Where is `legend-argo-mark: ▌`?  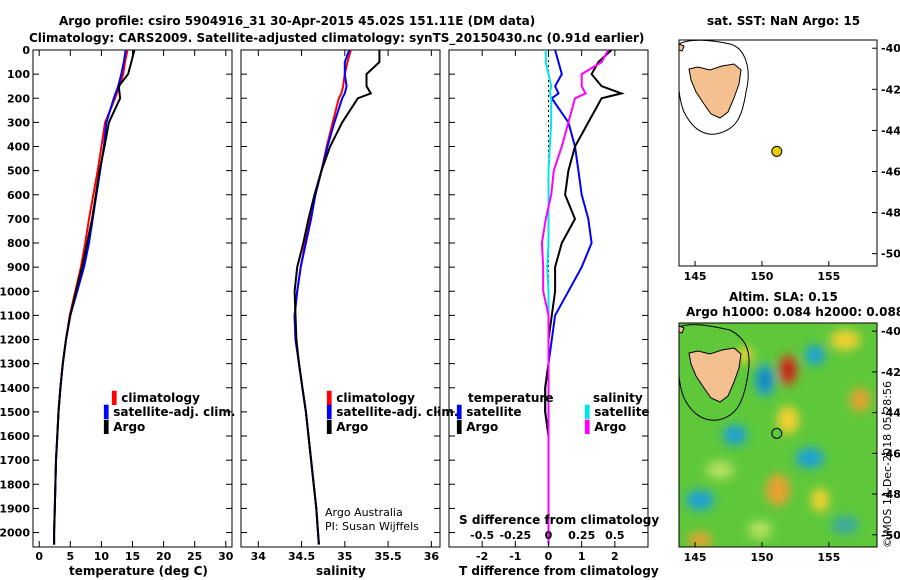
legend-argo-mark: ▌ is located at coordinates (108, 426).